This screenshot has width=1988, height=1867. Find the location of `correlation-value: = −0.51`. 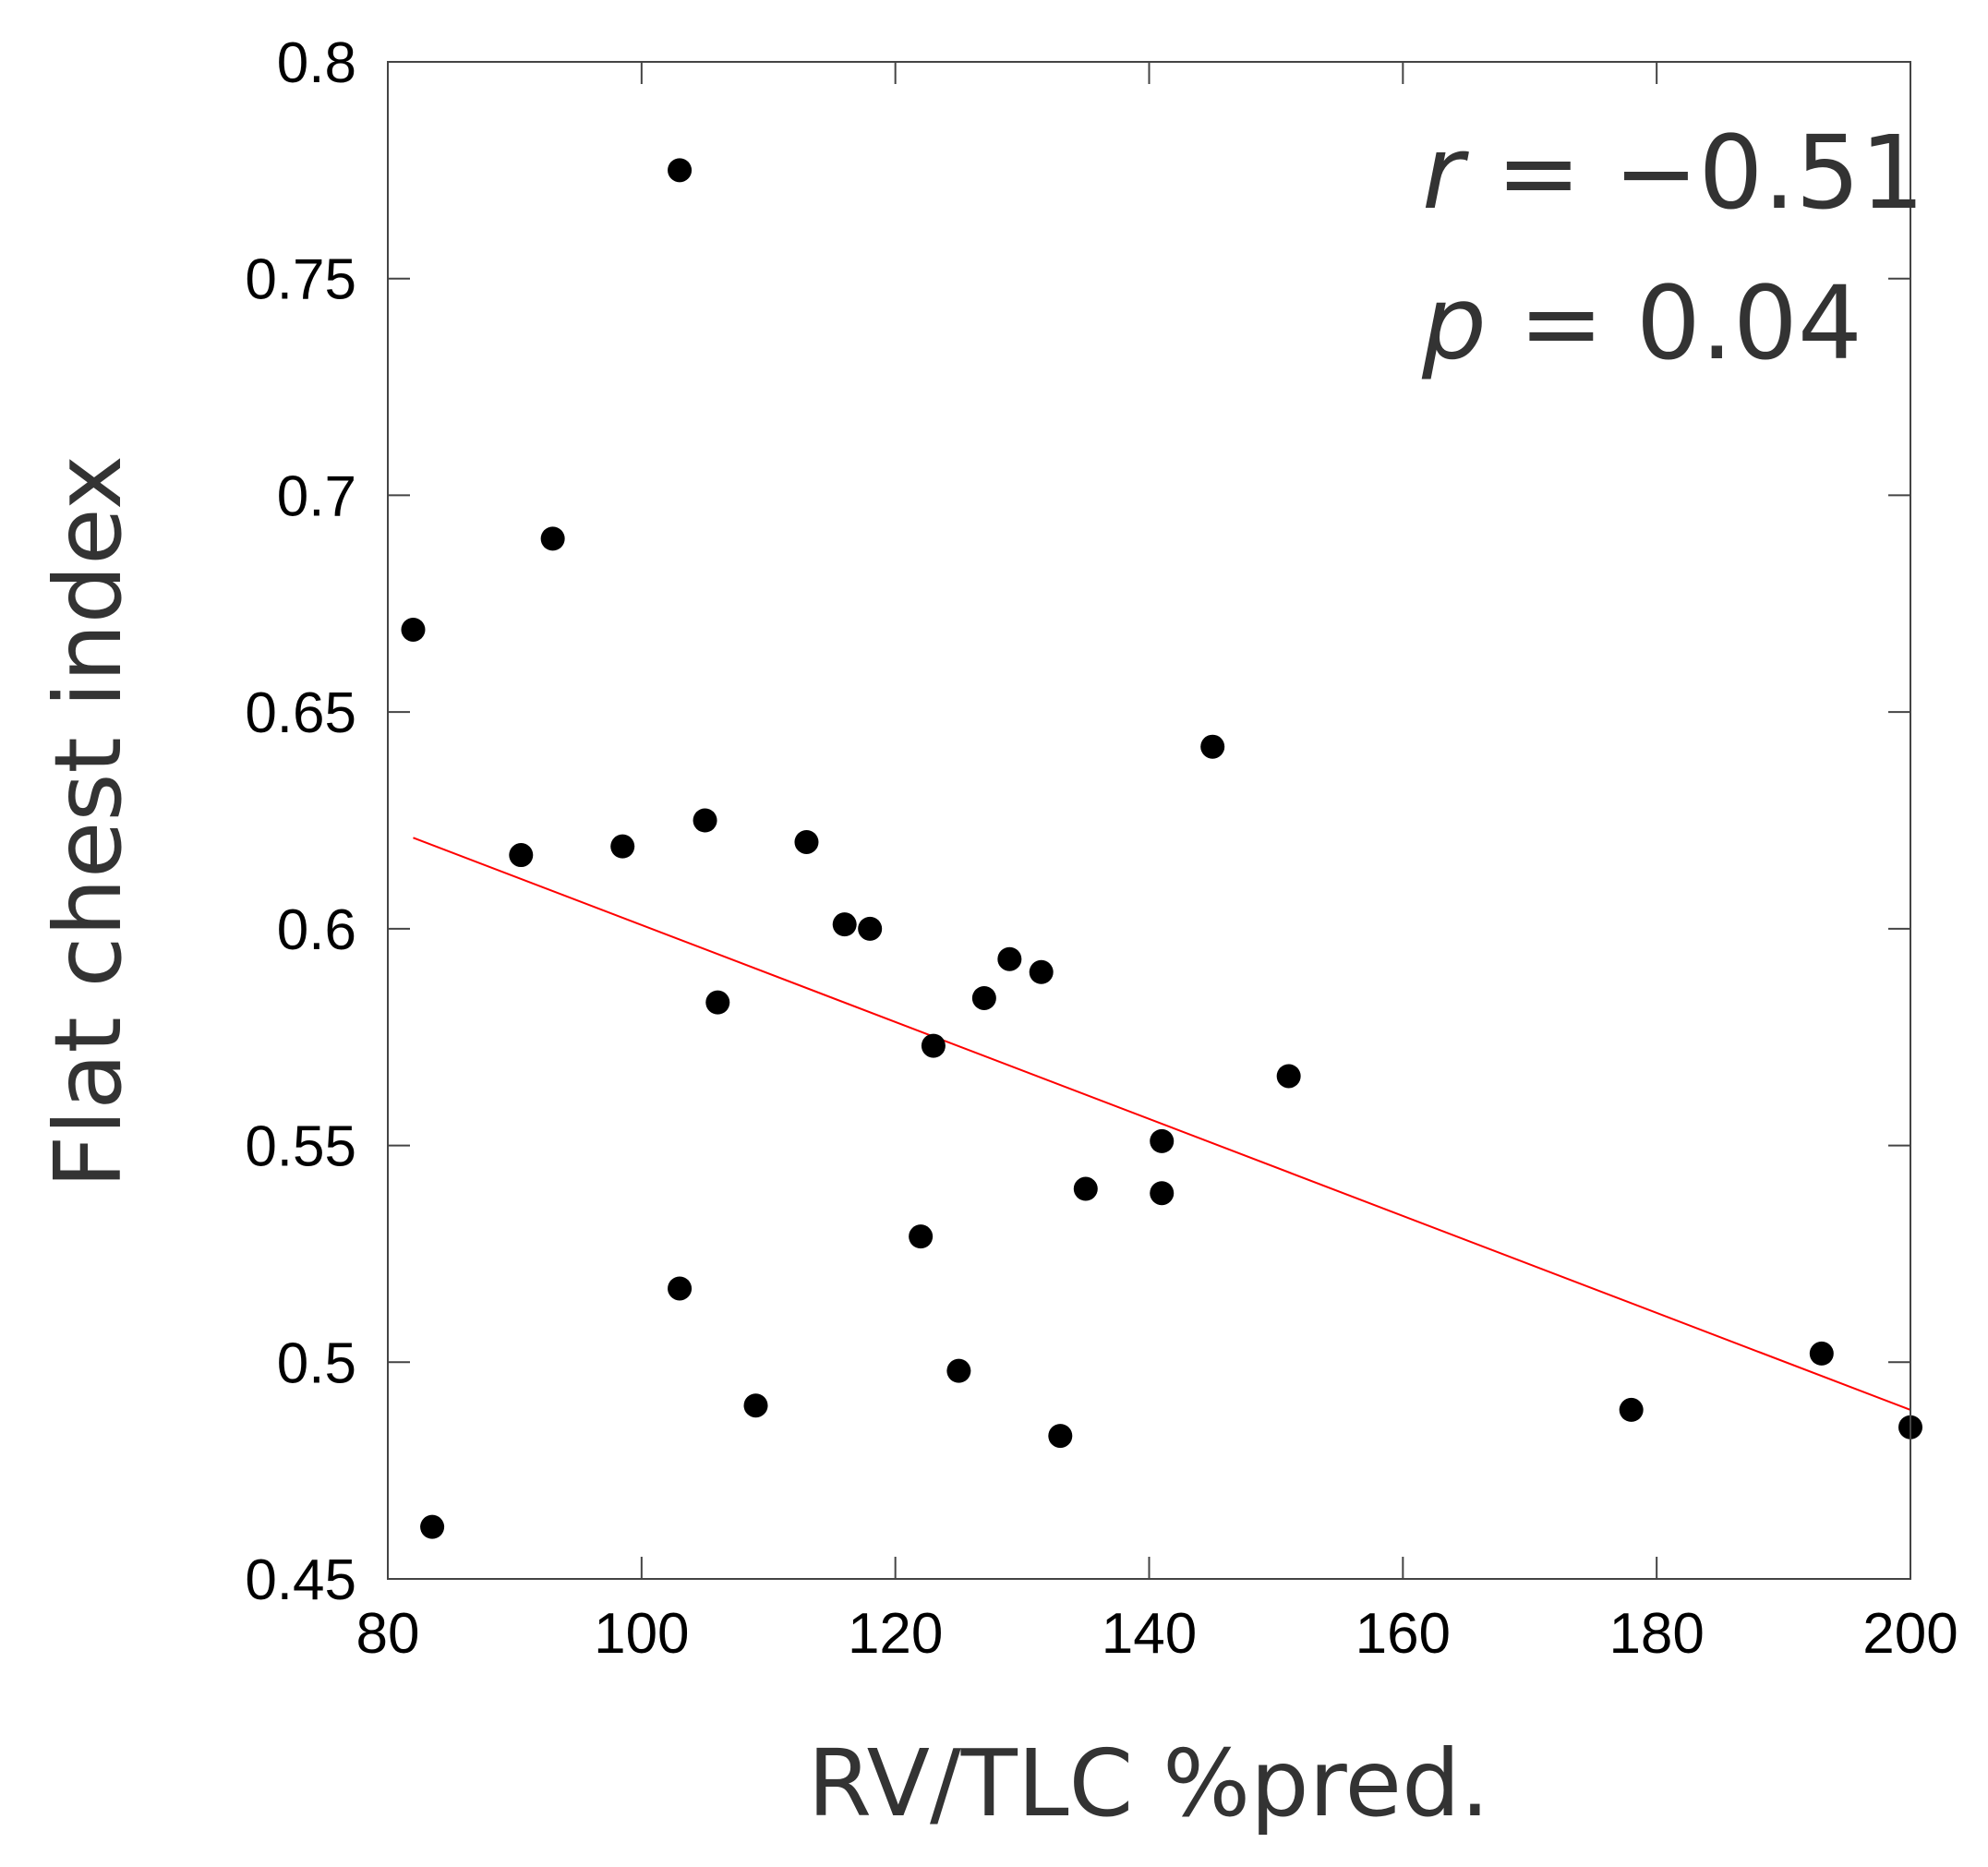

correlation-value: = −0.51 is located at coordinates (1694, 173).